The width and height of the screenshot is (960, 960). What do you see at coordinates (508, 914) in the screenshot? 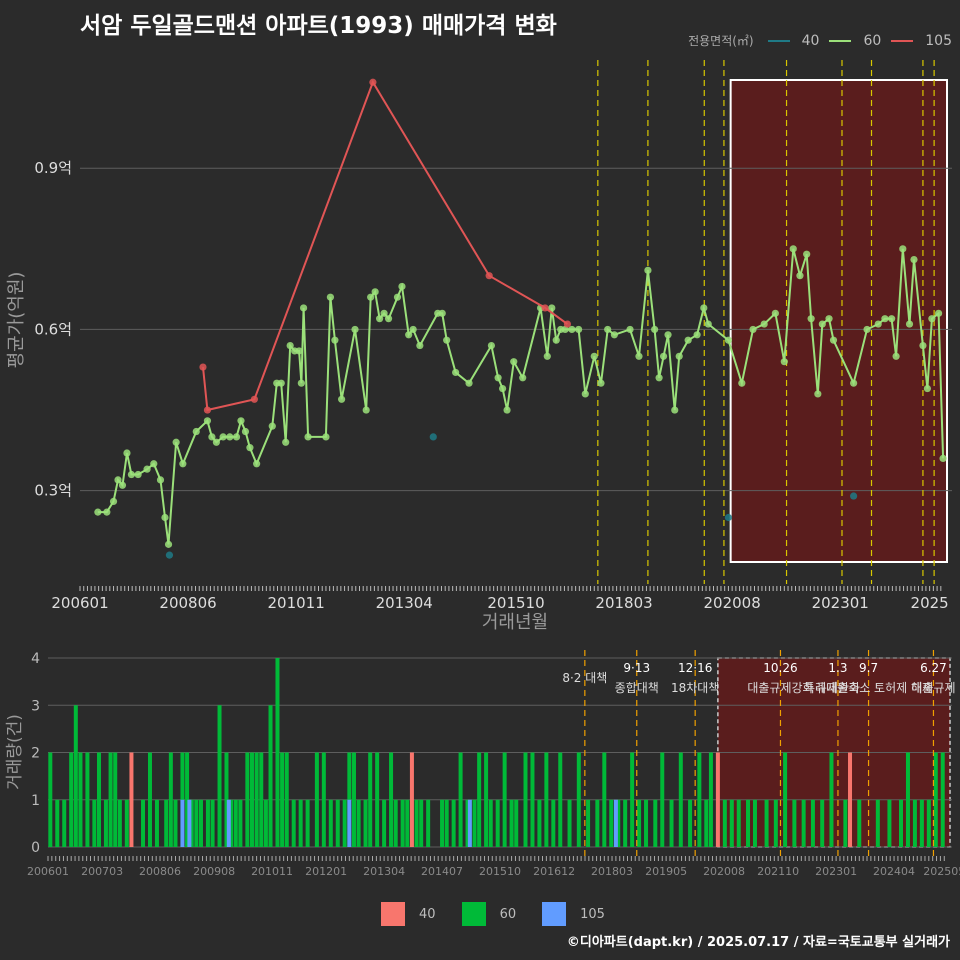
I see `legend-bottom-label-60: 60` at bounding box center [508, 914].